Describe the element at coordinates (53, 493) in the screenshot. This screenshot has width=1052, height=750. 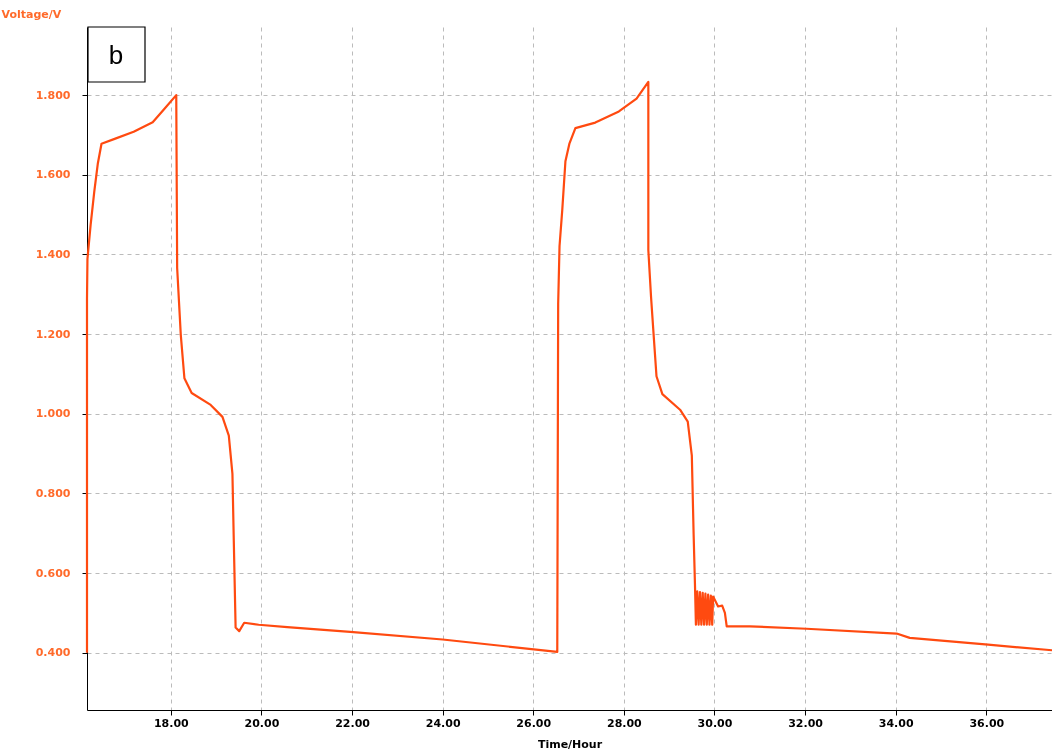
I see `y-tick-label: 0.800` at that location.